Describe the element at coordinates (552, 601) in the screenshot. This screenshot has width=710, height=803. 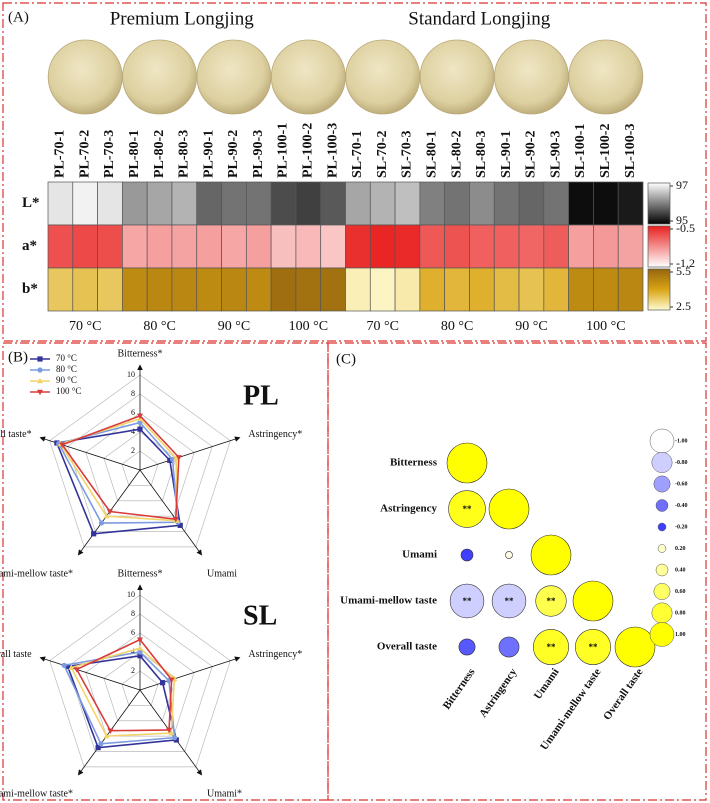
I see `significance-label: **` at that location.